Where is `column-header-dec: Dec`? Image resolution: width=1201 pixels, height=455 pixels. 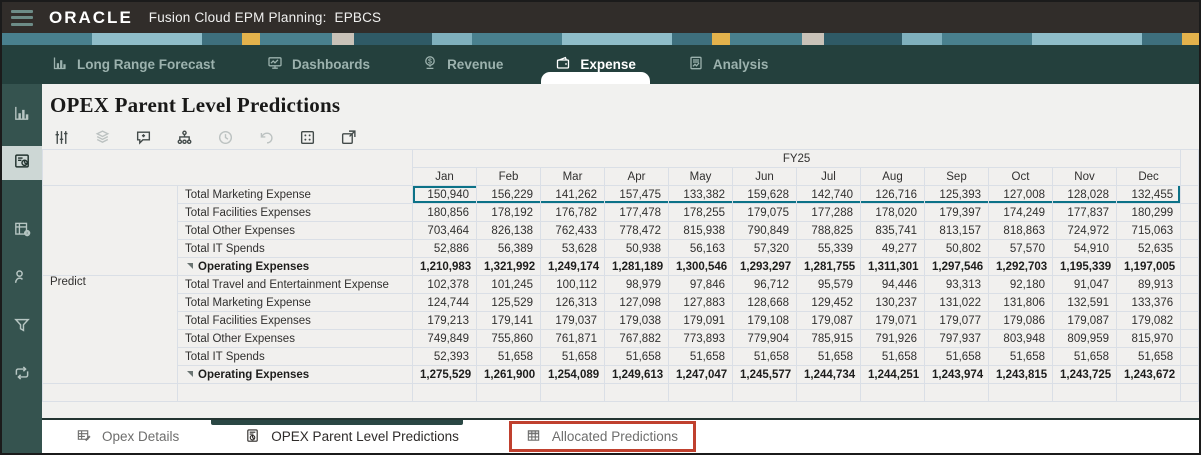 column-header-dec: Dec is located at coordinates (1148, 176).